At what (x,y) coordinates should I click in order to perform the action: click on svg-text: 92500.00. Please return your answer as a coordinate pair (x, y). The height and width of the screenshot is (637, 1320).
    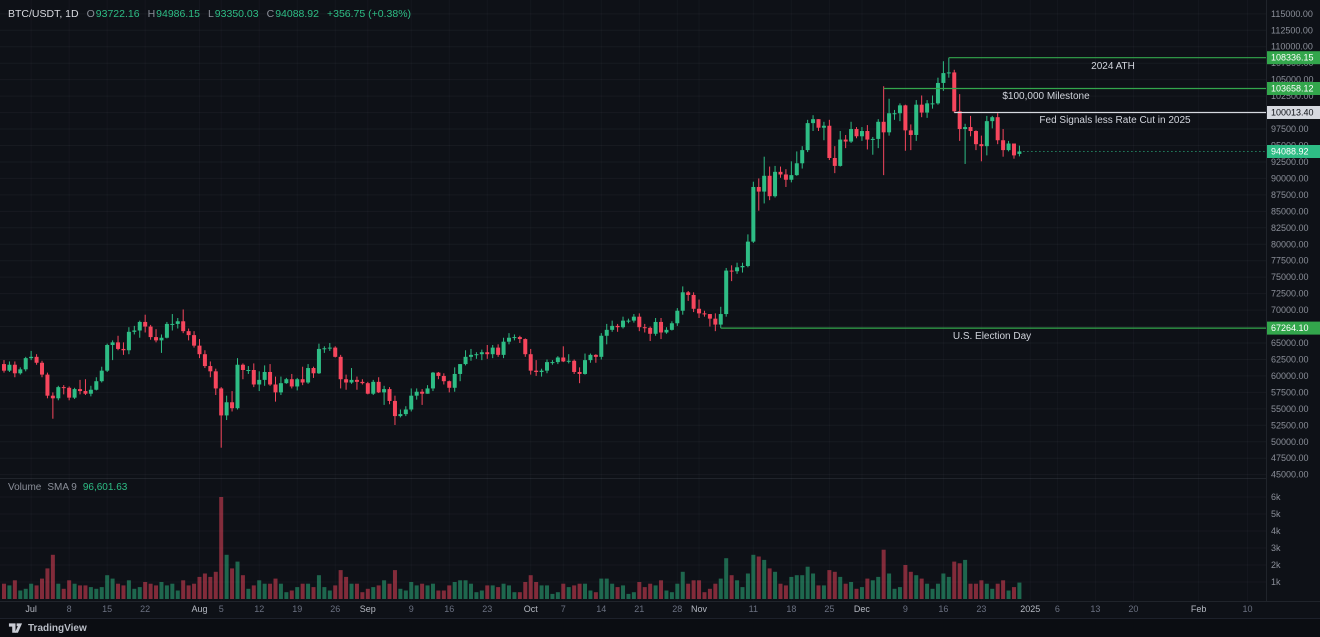
    Looking at the image, I should click on (1290, 162).